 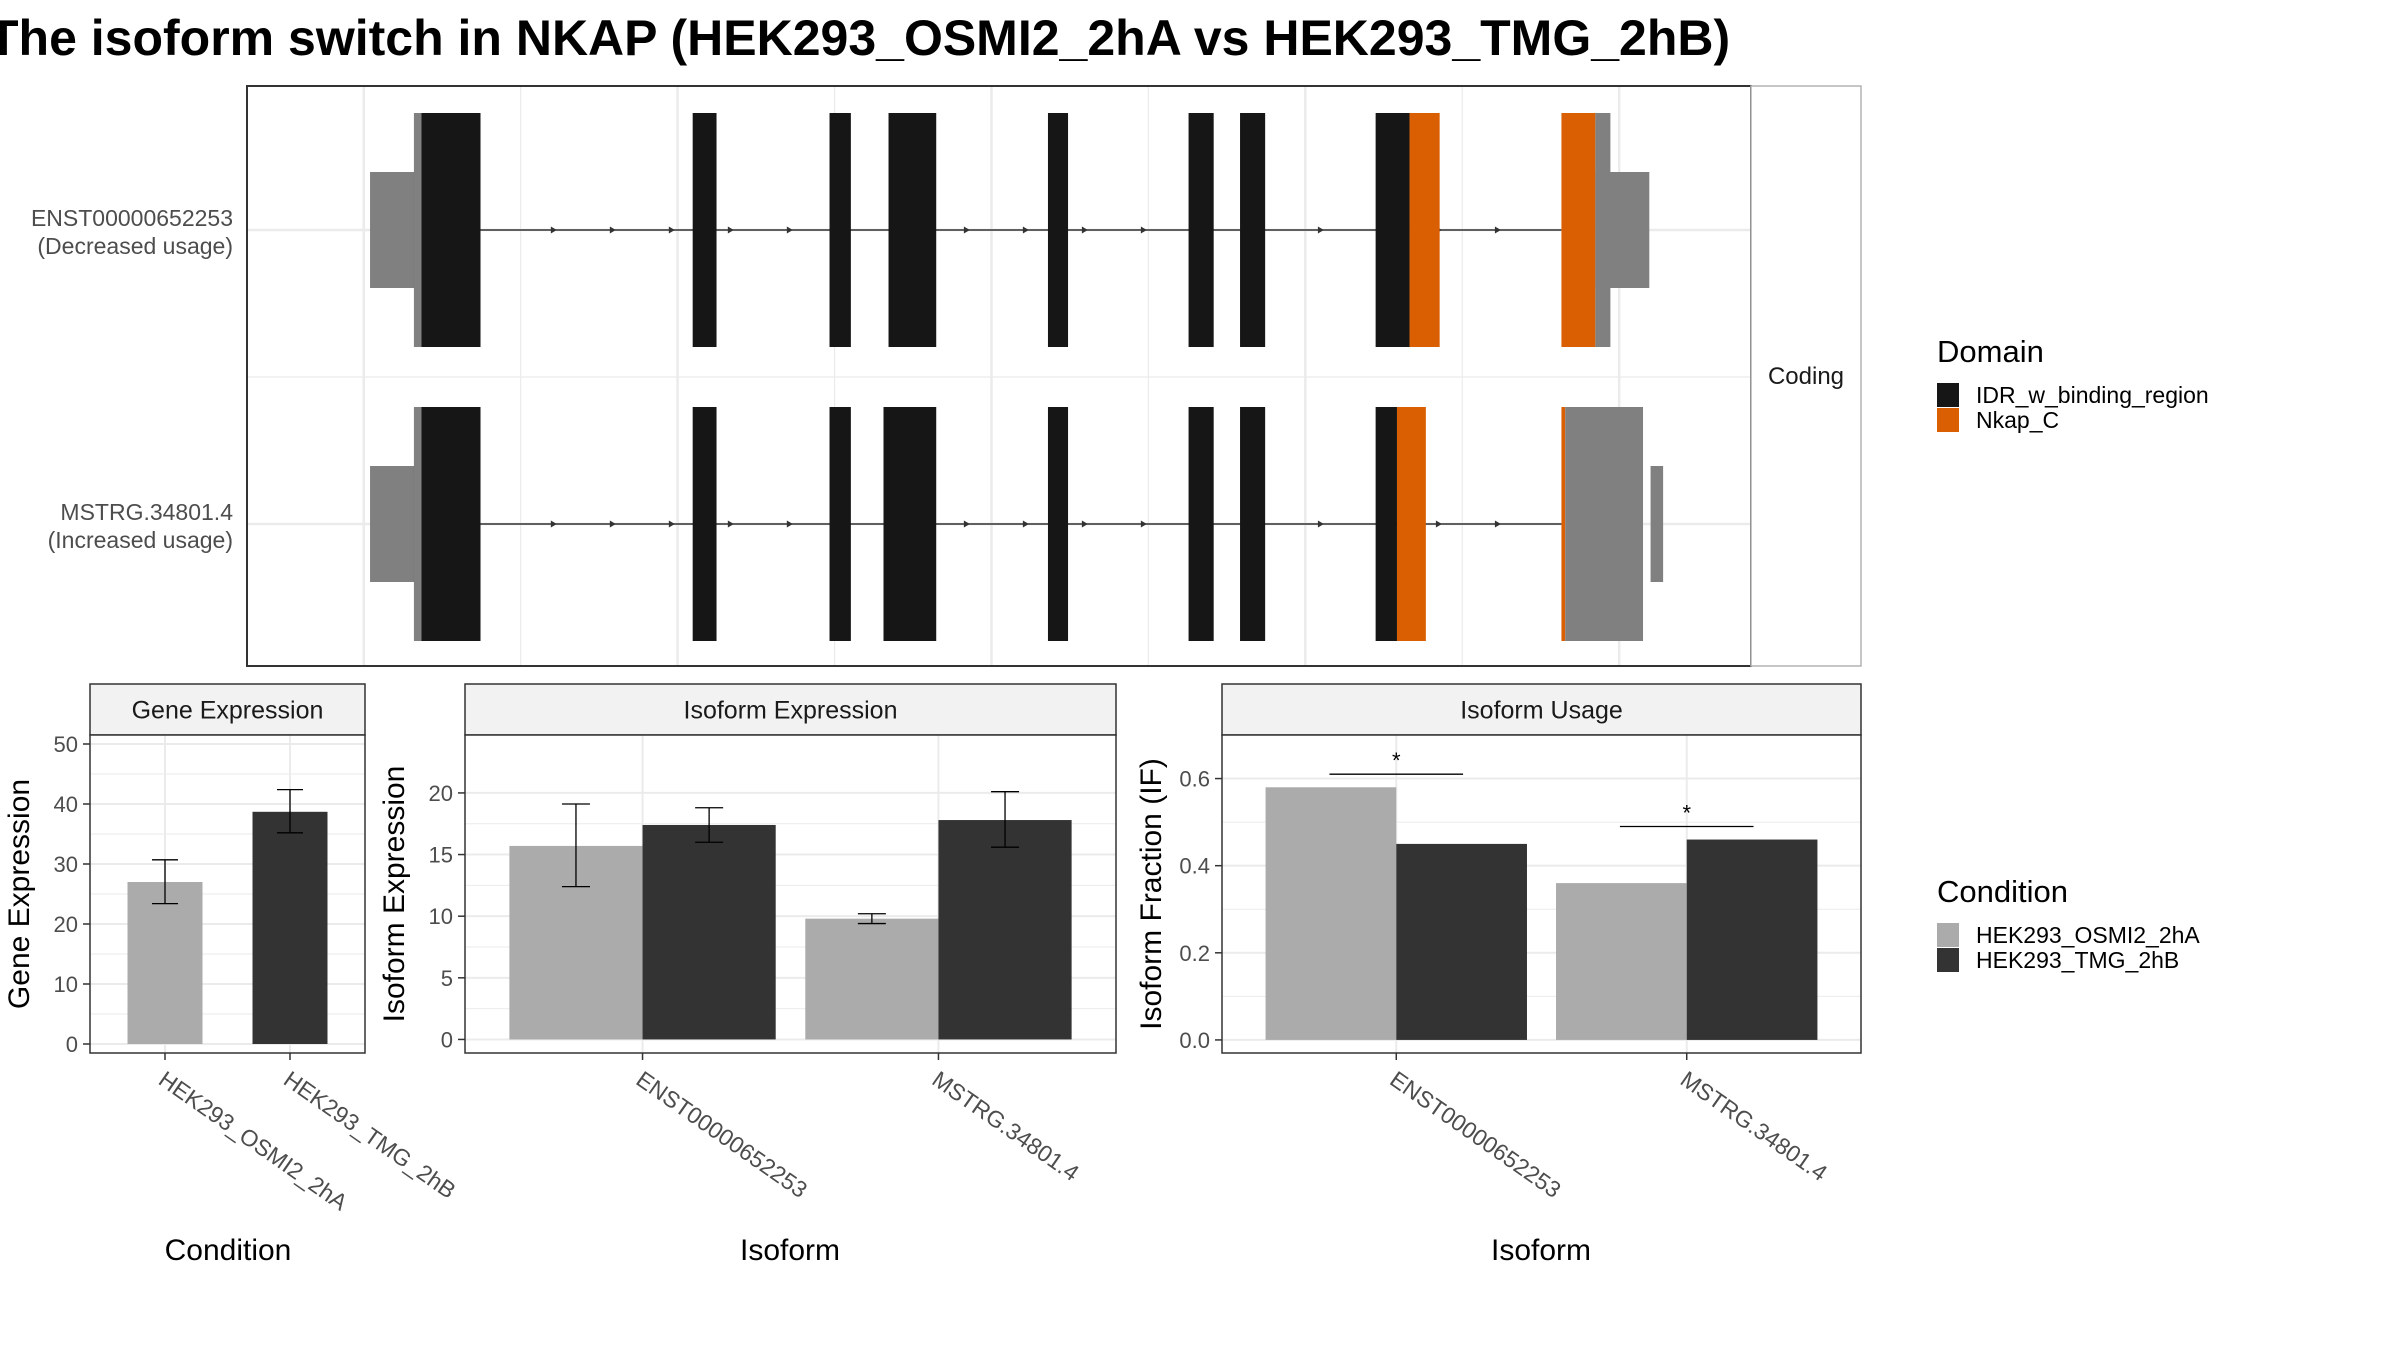 I want to click on x-tick-label: ENST00000652253, so click(x=722, y=1134).